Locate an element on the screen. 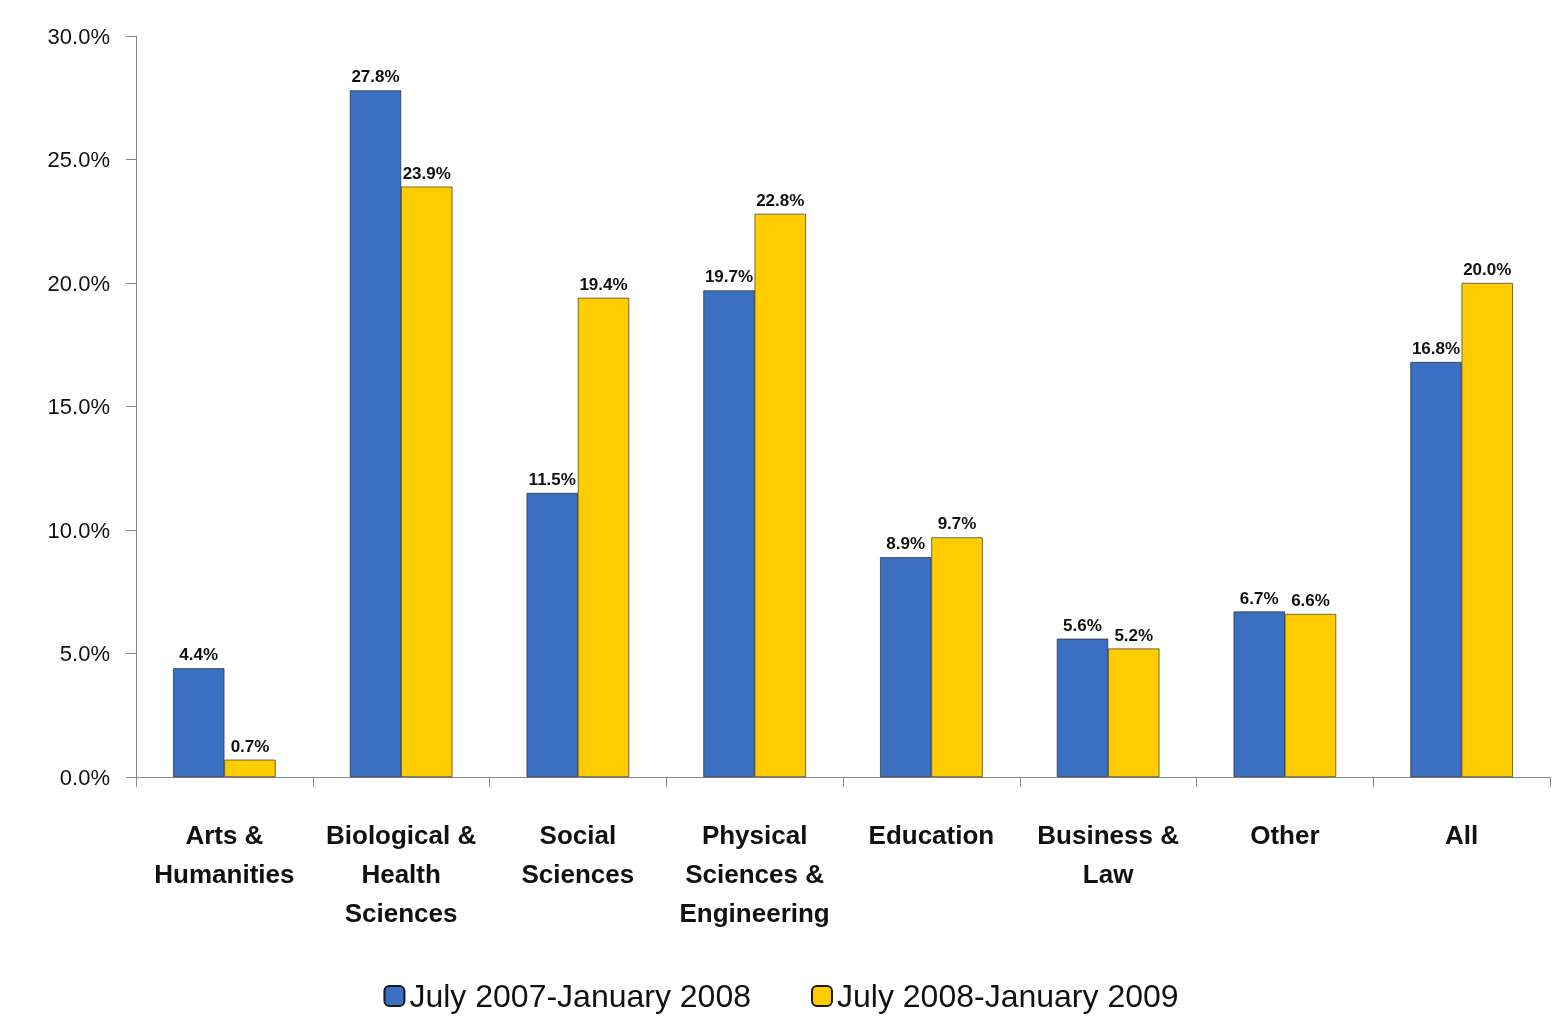 This screenshot has height=1035, width=1562. x-tick-label: Other is located at coordinates (1285, 834).